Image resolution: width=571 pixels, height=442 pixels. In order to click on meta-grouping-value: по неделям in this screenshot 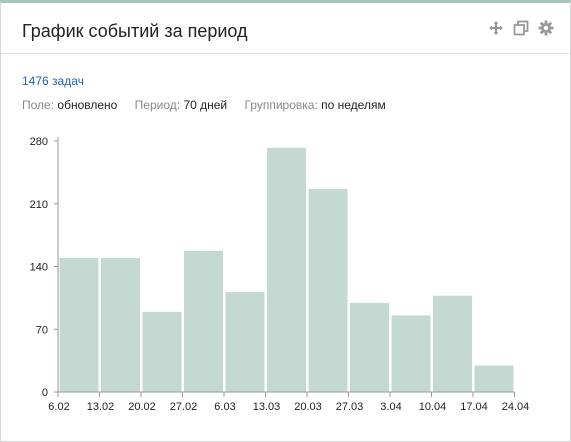, I will do `click(353, 105)`.